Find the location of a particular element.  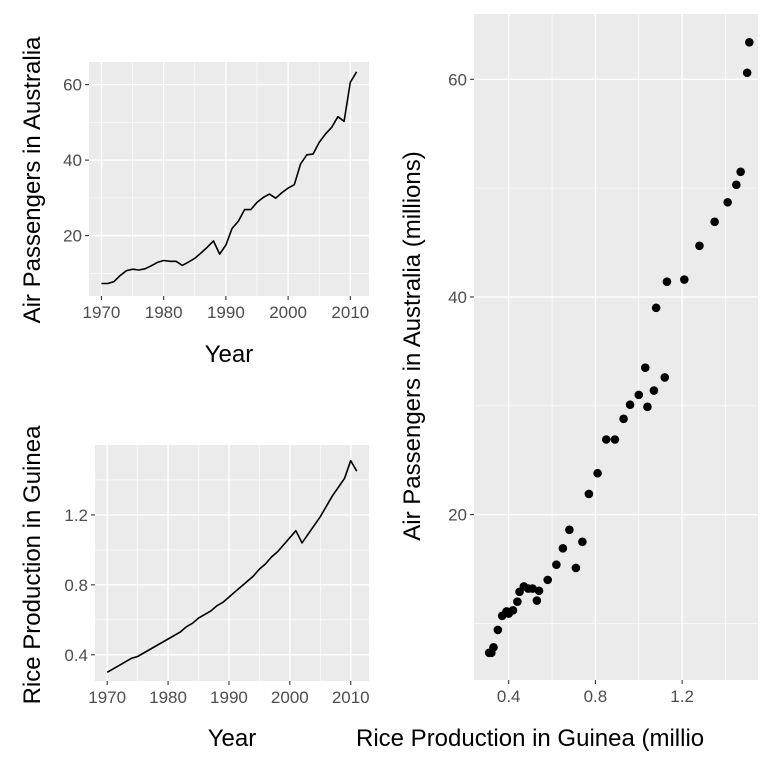

rice-line-path is located at coordinates (232, 566).